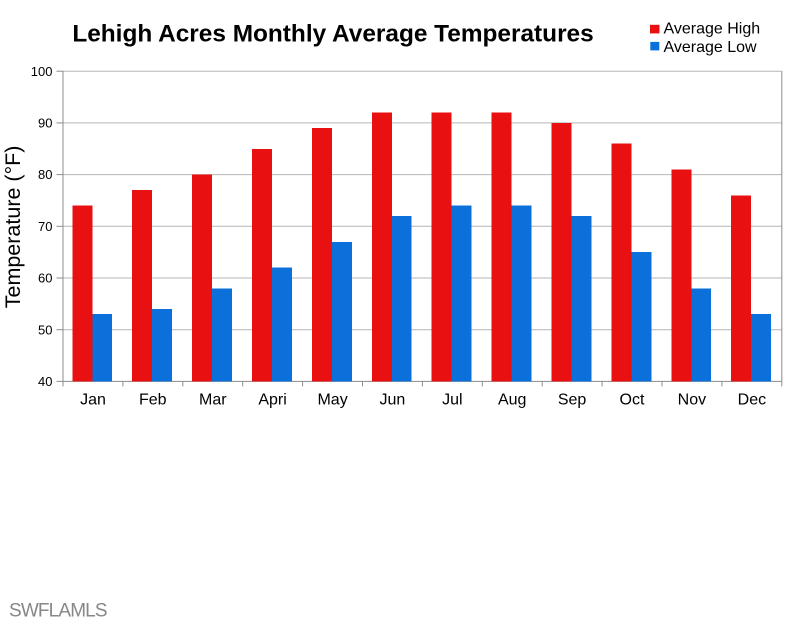  Describe the element at coordinates (45, 381) in the screenshot. I see `svg-text: 40` at that location.